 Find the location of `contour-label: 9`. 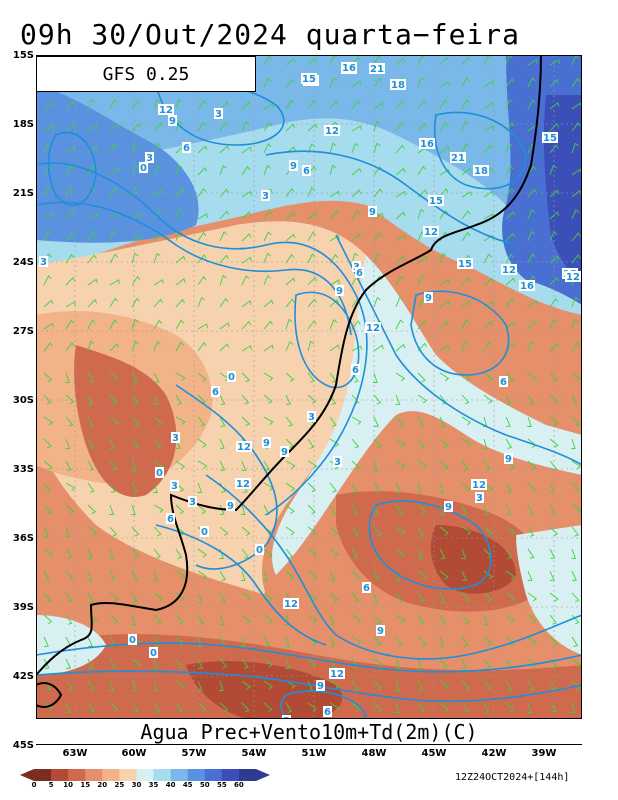

contour-label: 9 is located at coordinates (508, 459).